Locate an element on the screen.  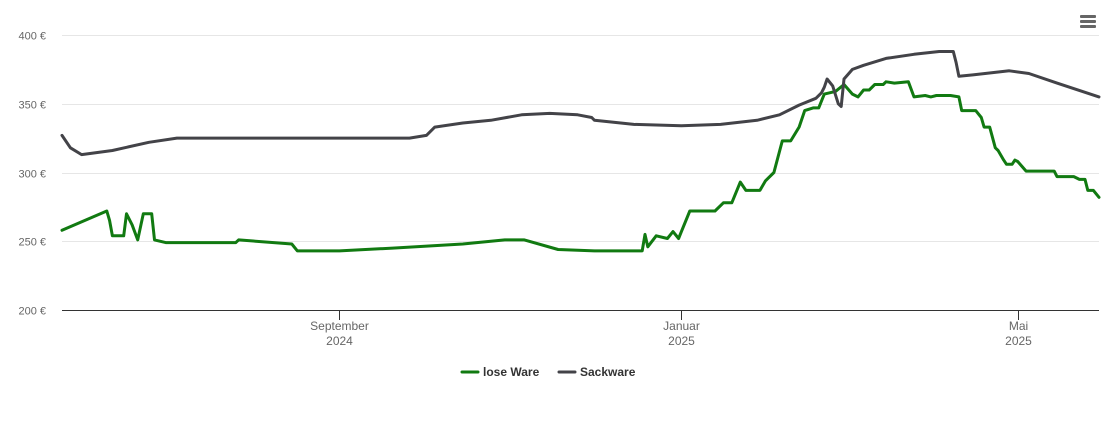
legend-item-lose-ware: lose Ware is located at coordinates (500, 372).